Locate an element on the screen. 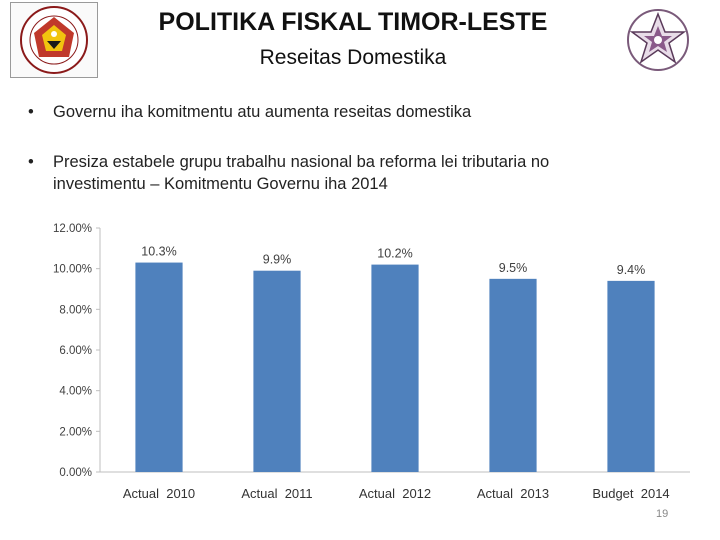 This screenshot has height=540, width=720. y-tick-label: 4.00% is located at coordinates (75, 392).